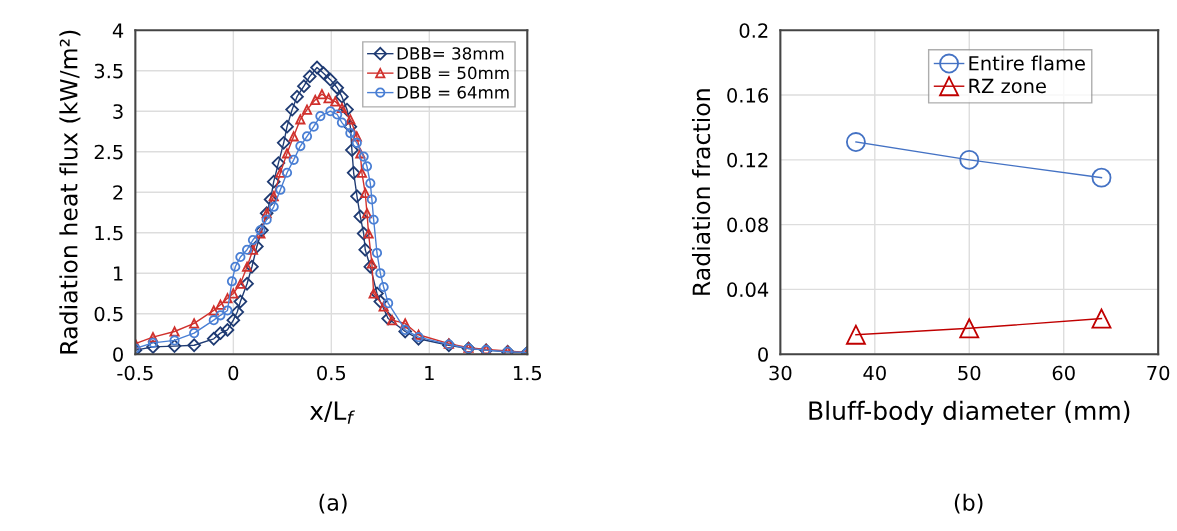  I want to click on legend-label: RZ zone, so click(1007, 86).